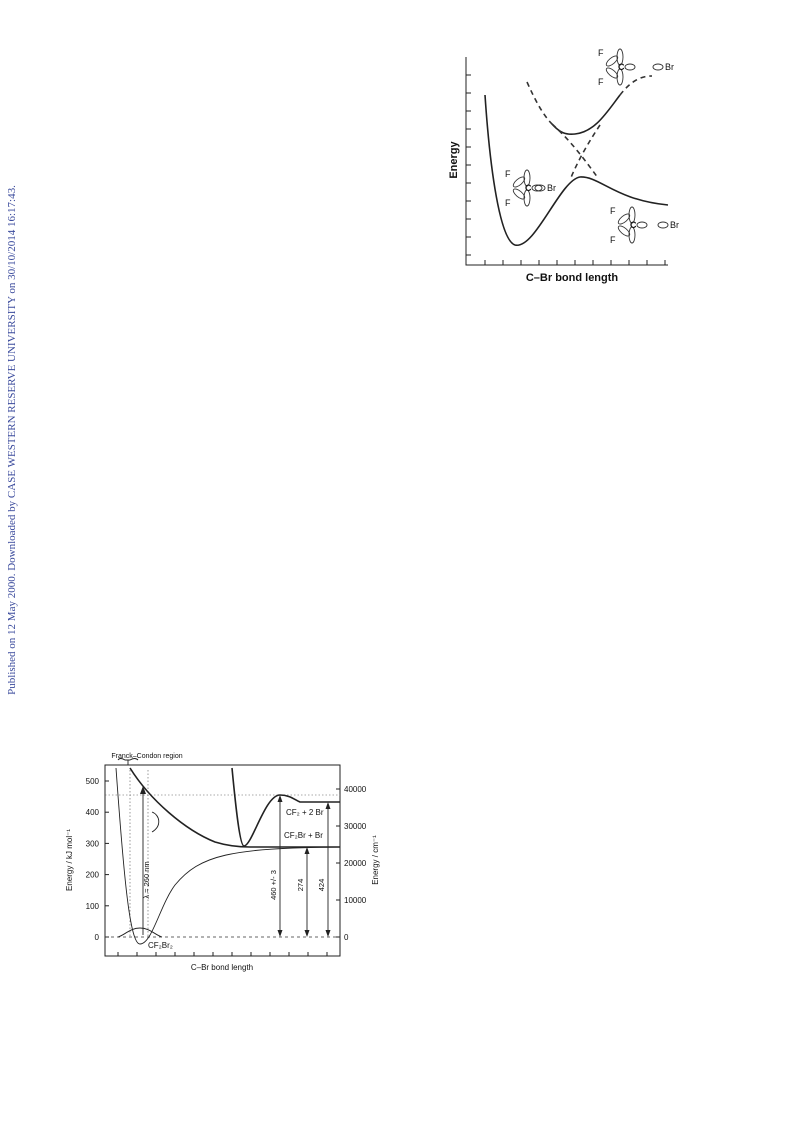 This screenshot has height=1121, width=793. I want to click on ticks, so click(566, 169).